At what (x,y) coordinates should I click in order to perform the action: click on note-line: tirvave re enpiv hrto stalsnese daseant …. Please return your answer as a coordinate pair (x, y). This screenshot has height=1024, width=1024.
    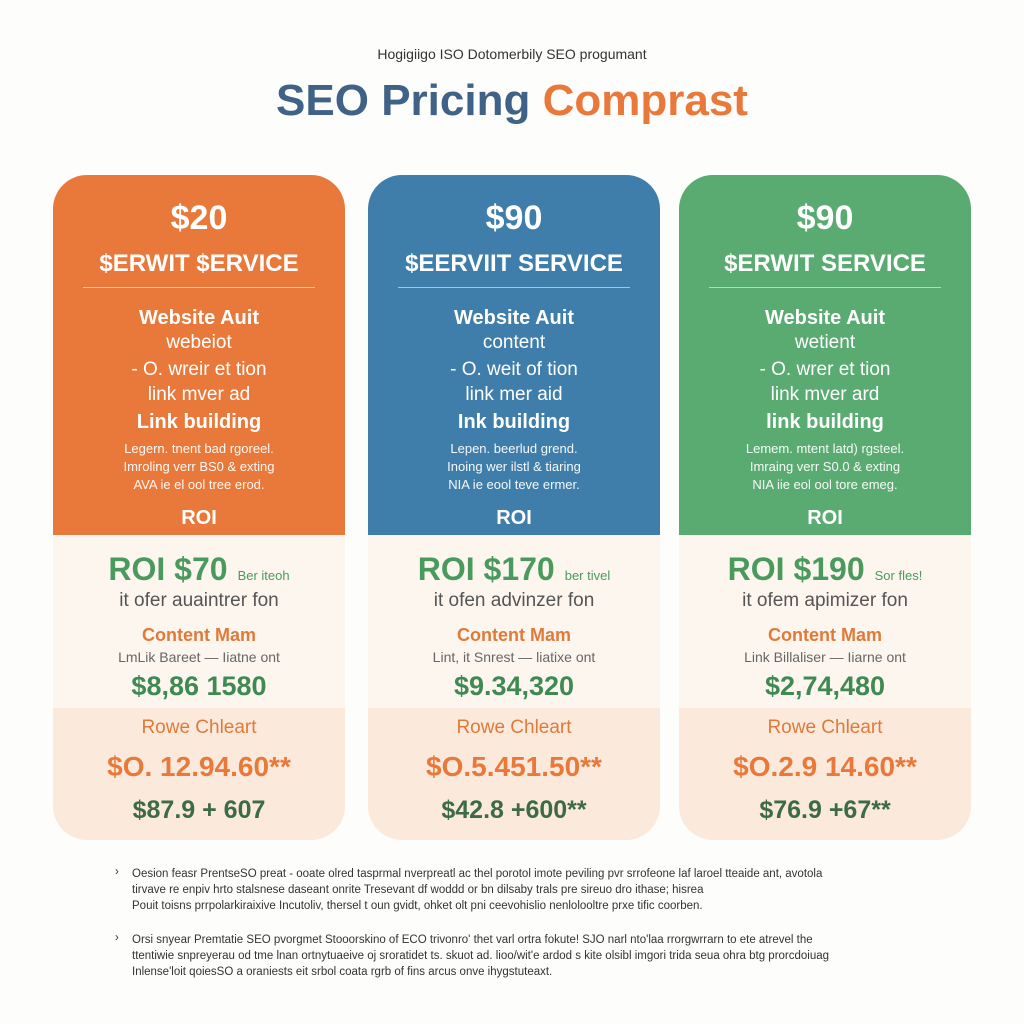
    Looking at the image, I should click on (418, 890).